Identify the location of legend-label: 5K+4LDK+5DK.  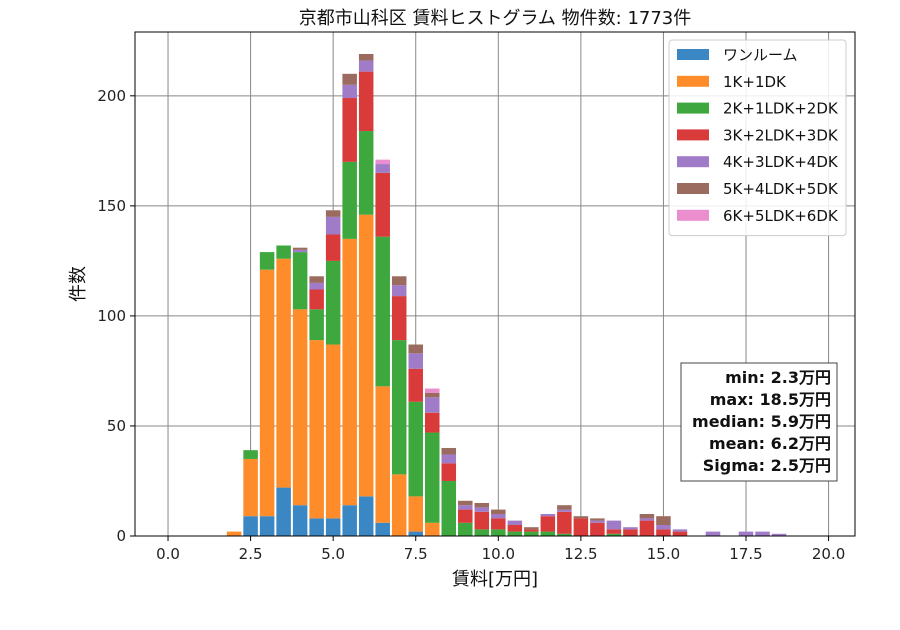
(781, 189).